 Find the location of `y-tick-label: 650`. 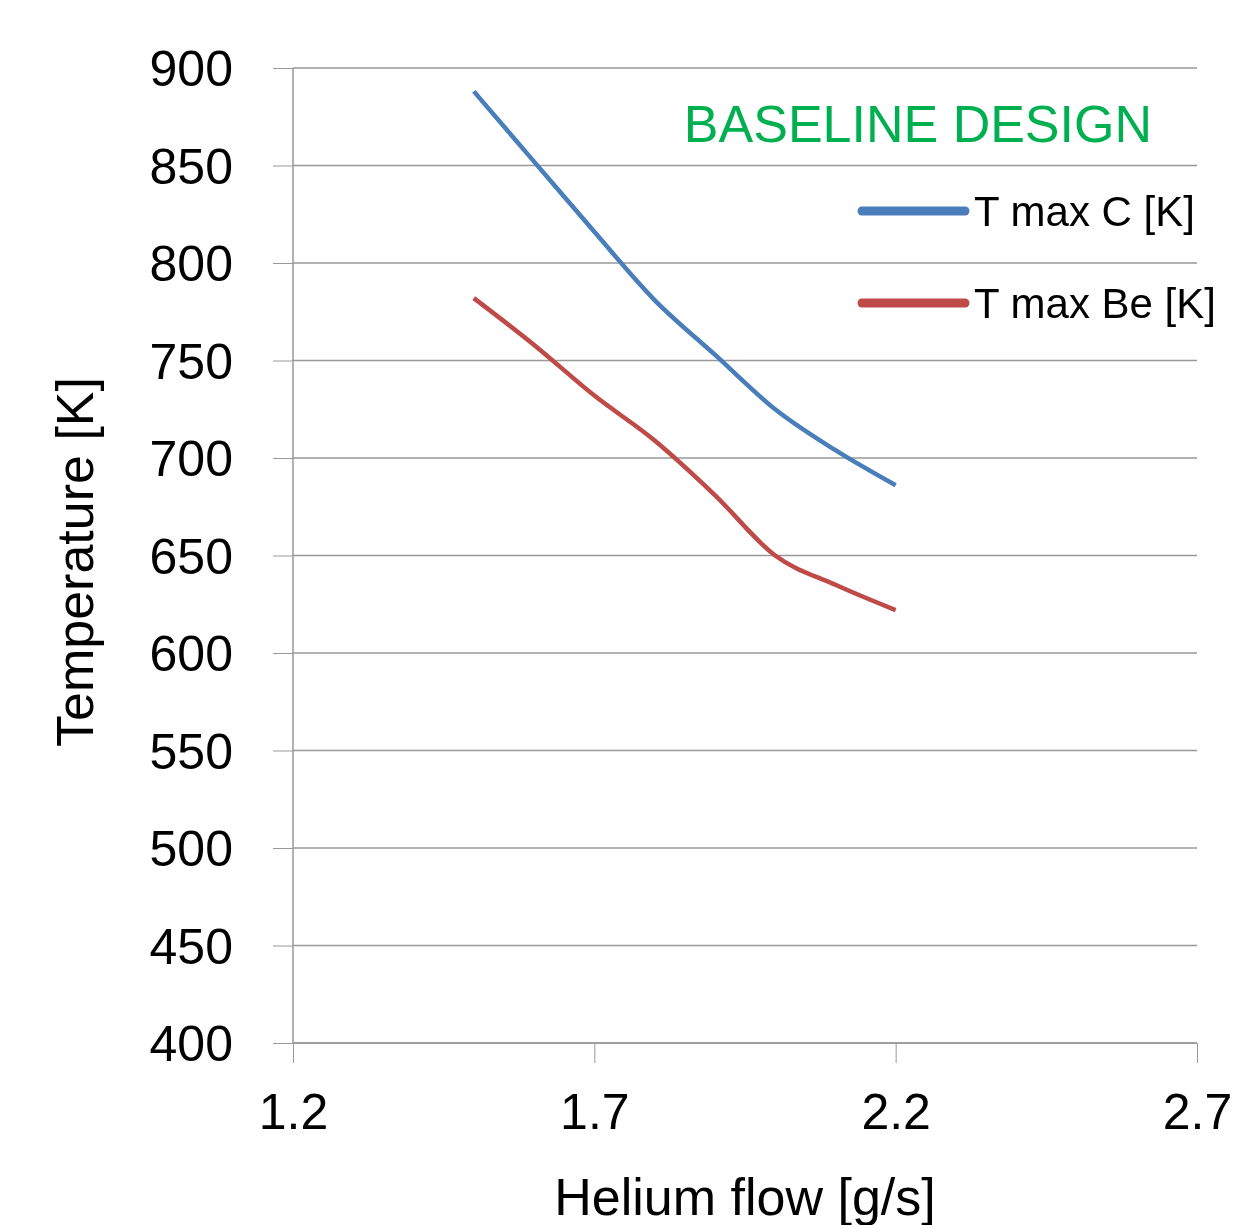

y-tick-label: 650 is located at coordinates (191, 556).